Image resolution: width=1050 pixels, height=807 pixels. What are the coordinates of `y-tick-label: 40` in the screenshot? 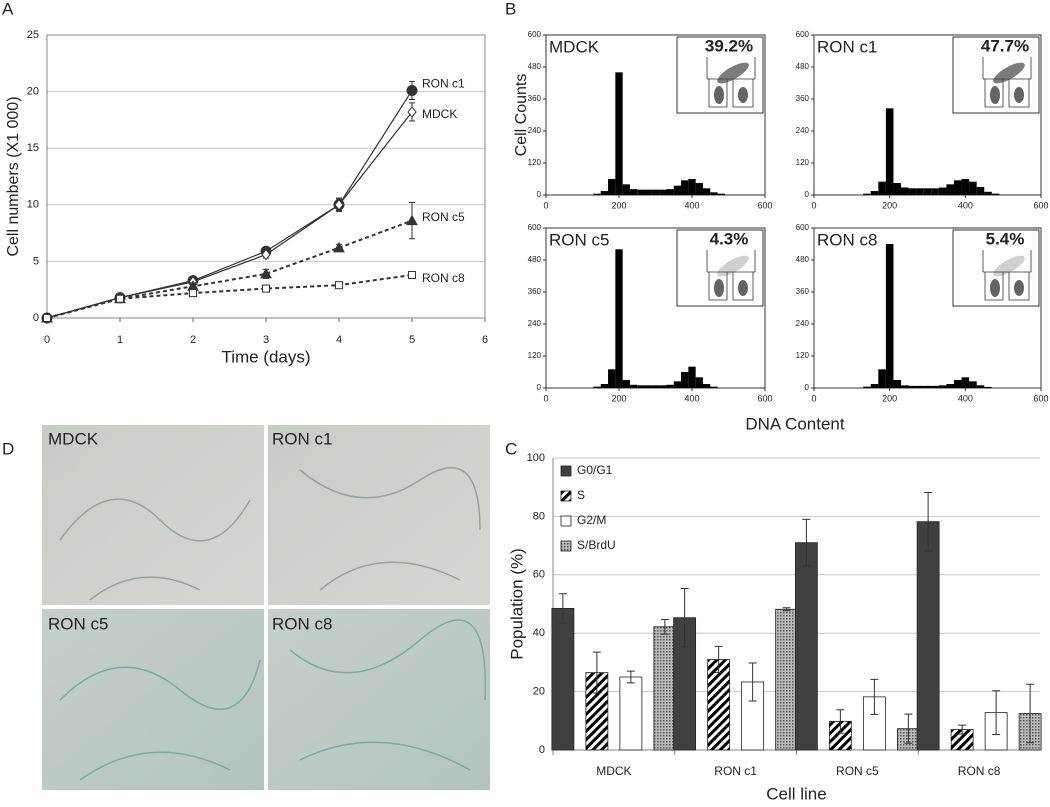 It's located at (539, 633).